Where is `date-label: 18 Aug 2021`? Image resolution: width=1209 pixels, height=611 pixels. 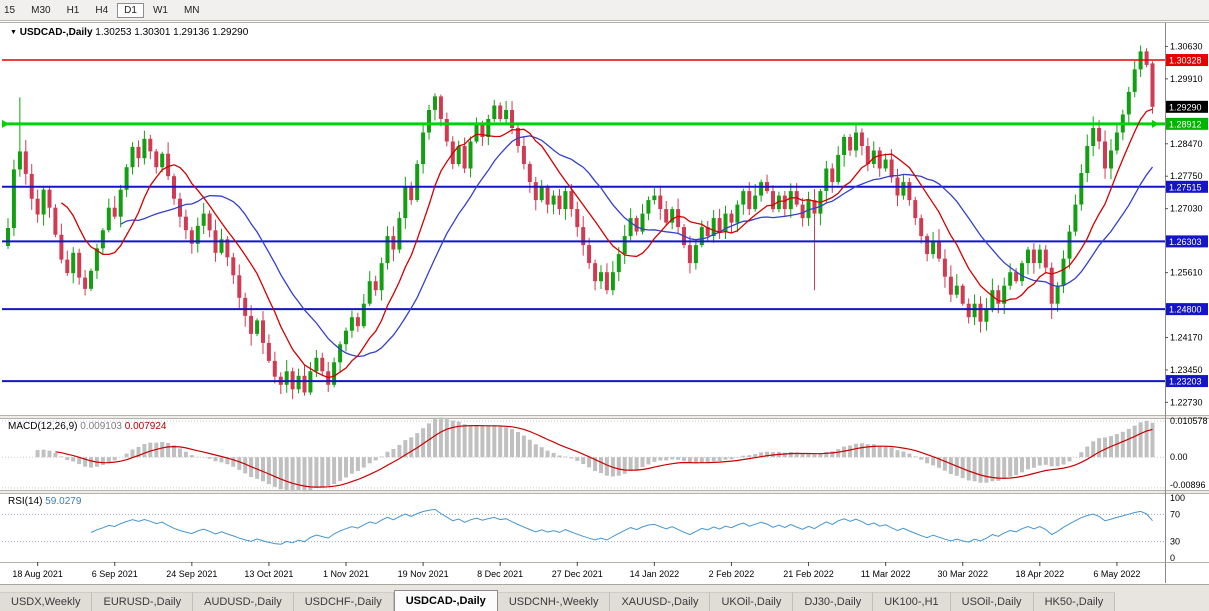
date-label: 18 Aug 2021 is located at coordinates (37, 574).